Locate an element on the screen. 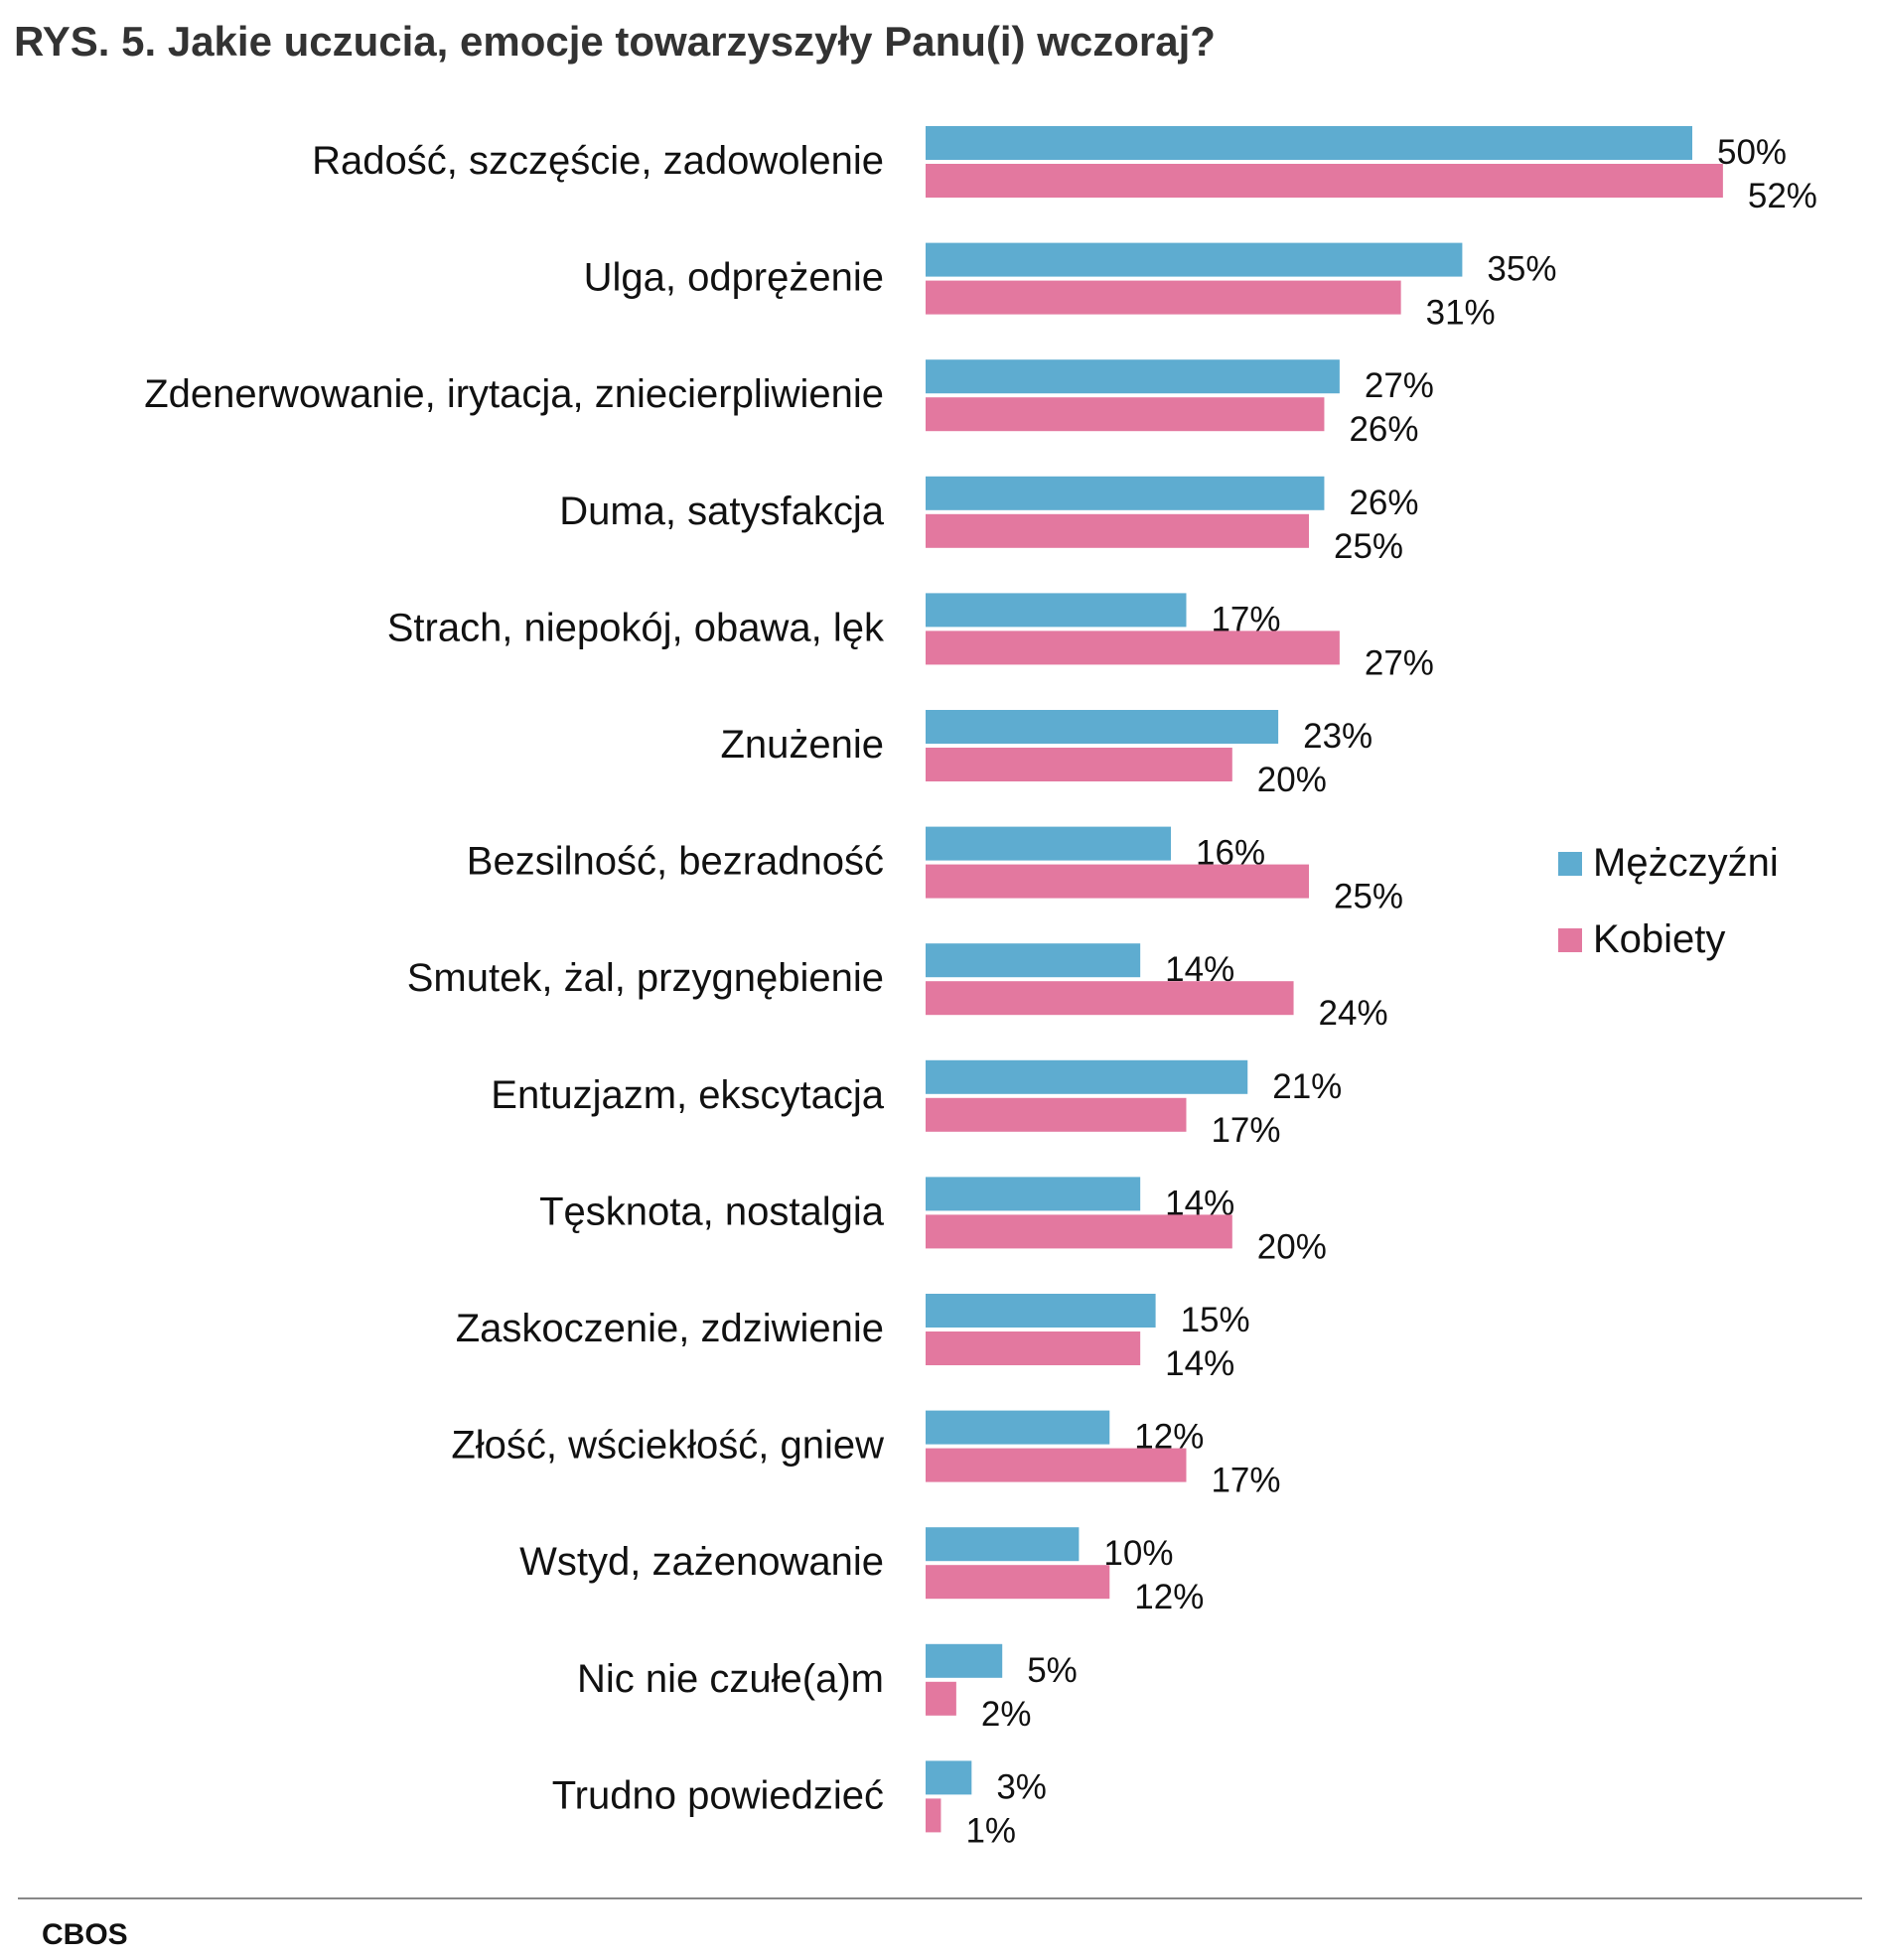  data-label: 23% is located at coordinates (1337, 736).